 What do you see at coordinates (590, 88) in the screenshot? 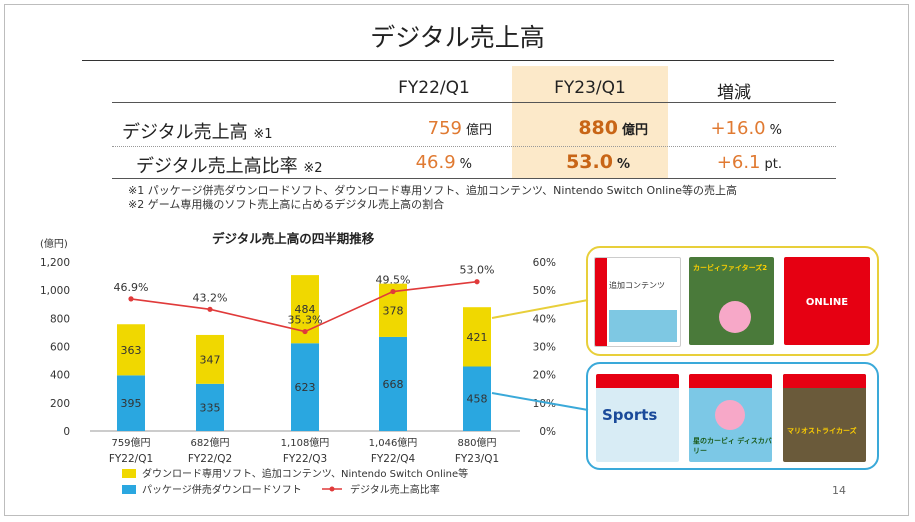
I see `header-fy23: FY23/Q1` at bounding box center [590, 88].